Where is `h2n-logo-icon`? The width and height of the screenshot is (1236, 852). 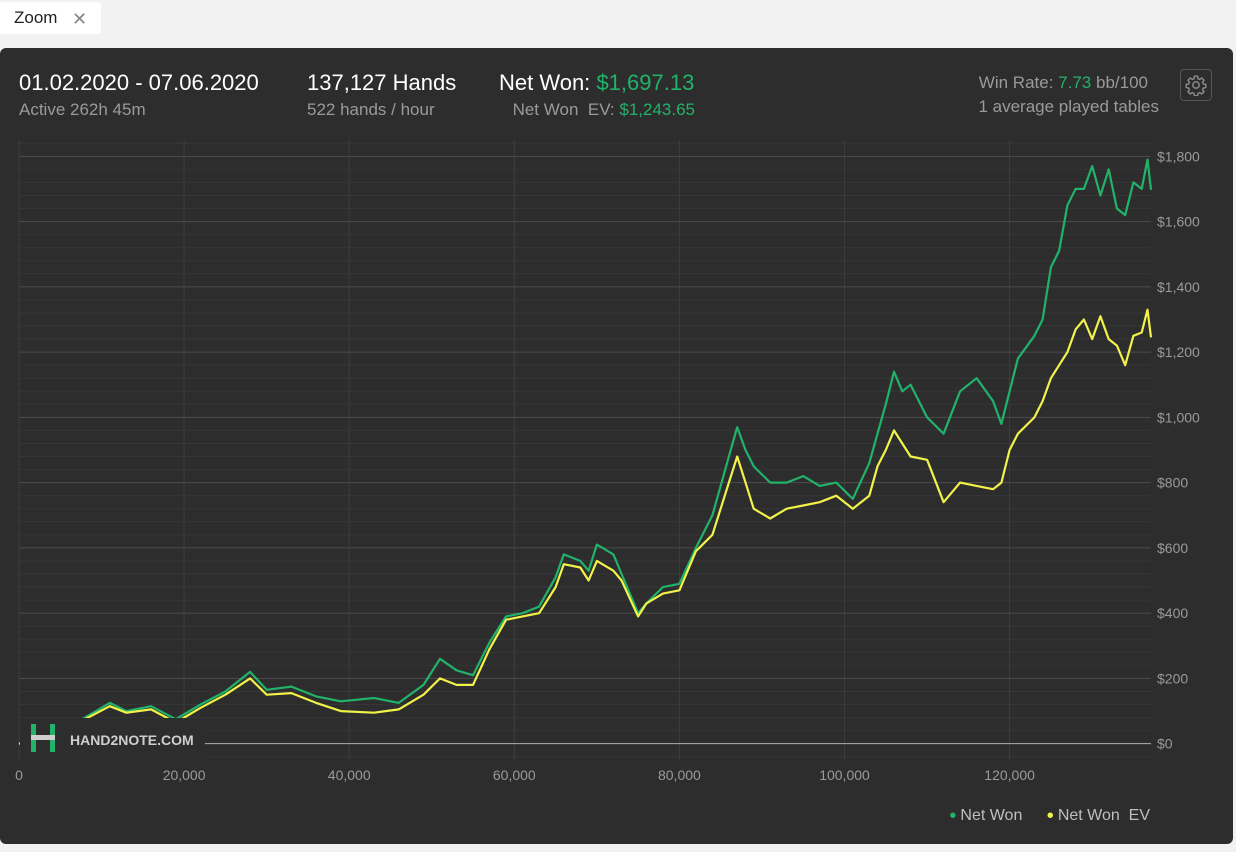
h2n-logo-icon is located at coordinates (43, 738).